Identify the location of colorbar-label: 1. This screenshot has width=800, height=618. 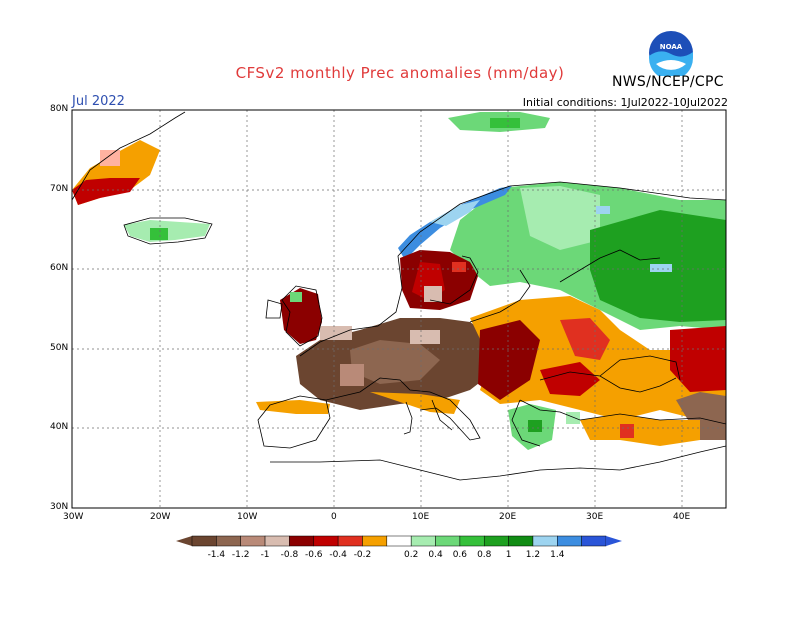
(509, 555).